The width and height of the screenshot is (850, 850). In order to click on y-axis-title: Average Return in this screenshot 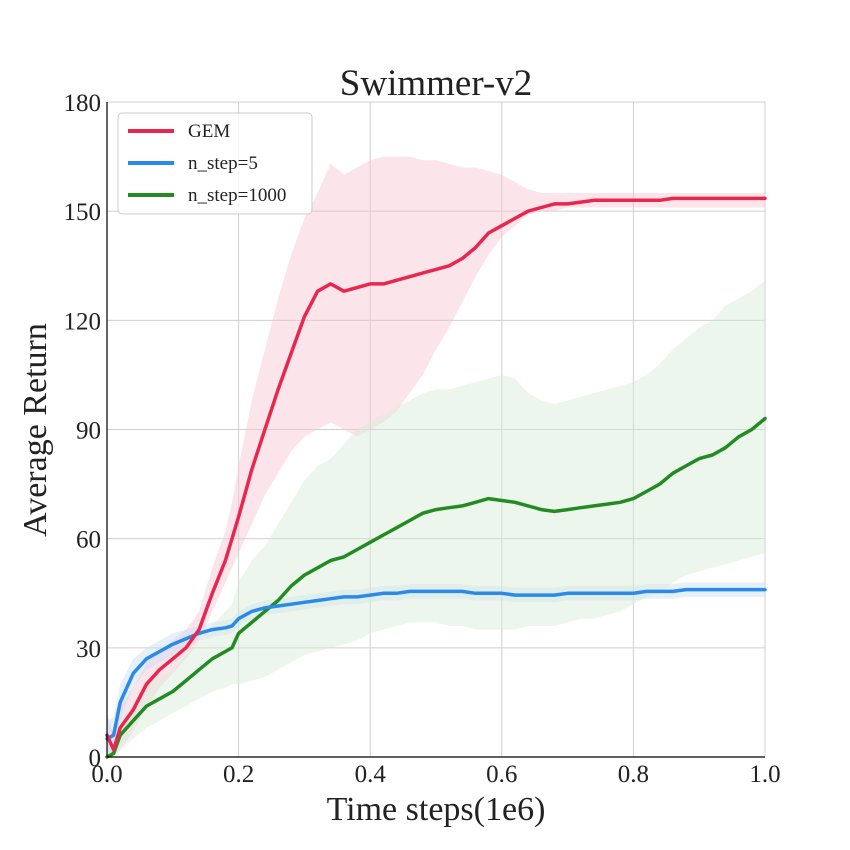, I will do `click(35, 430)`.